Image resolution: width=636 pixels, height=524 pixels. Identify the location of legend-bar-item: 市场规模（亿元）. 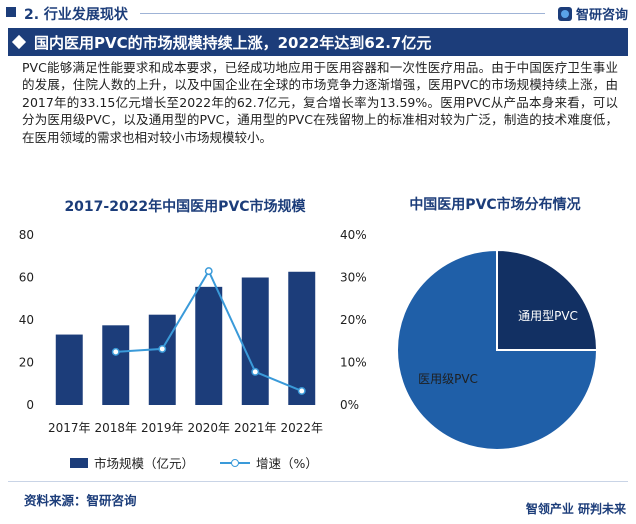
(132, 462).